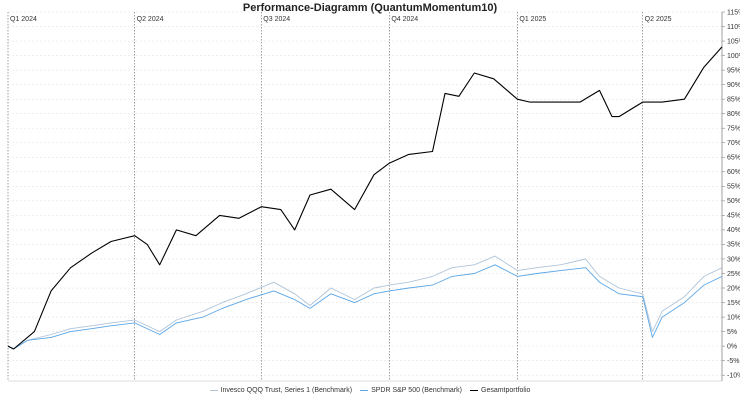 Image resolution: width=740 pixels, height=400 pixels. What do you see at coordinates (733, 143) in the screenshot?
I see `y-tick-label: 70%` at bounding box center [733, 143].